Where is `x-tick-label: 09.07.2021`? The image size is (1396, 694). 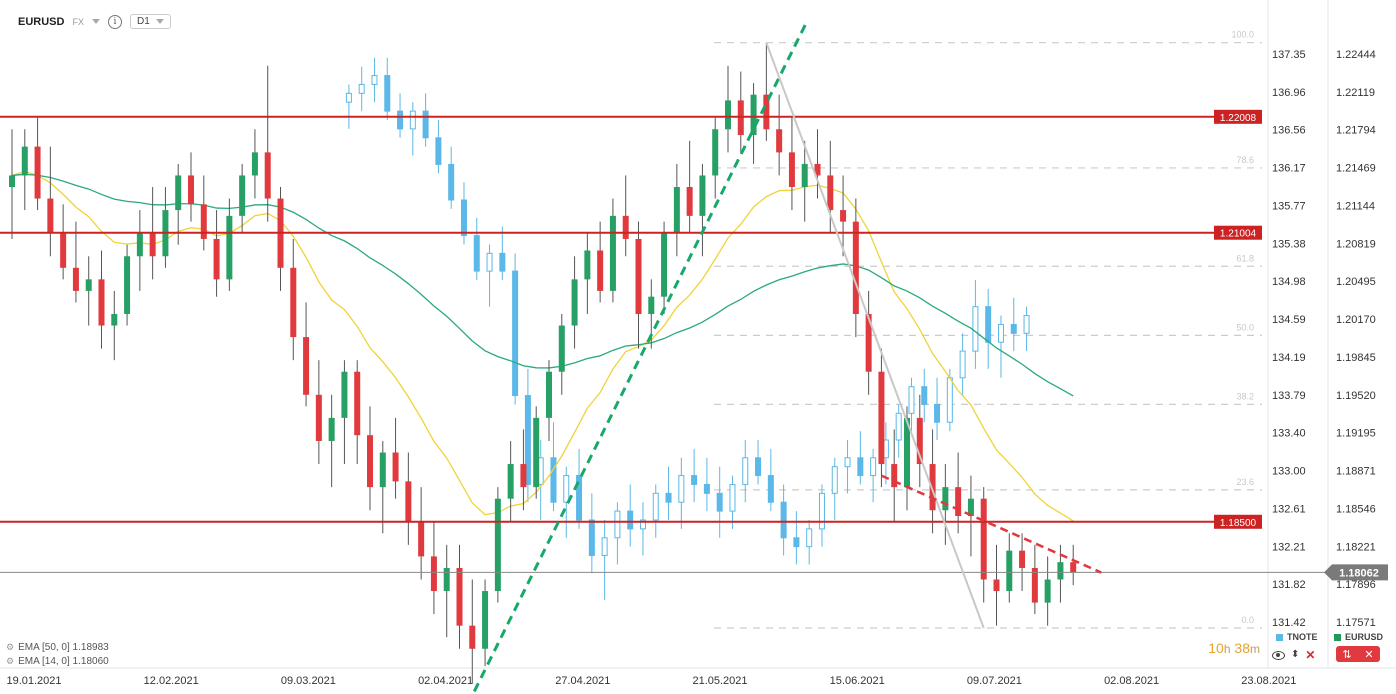
x-tick-label: 09.07.2021 is located at coordinates (994, 681).